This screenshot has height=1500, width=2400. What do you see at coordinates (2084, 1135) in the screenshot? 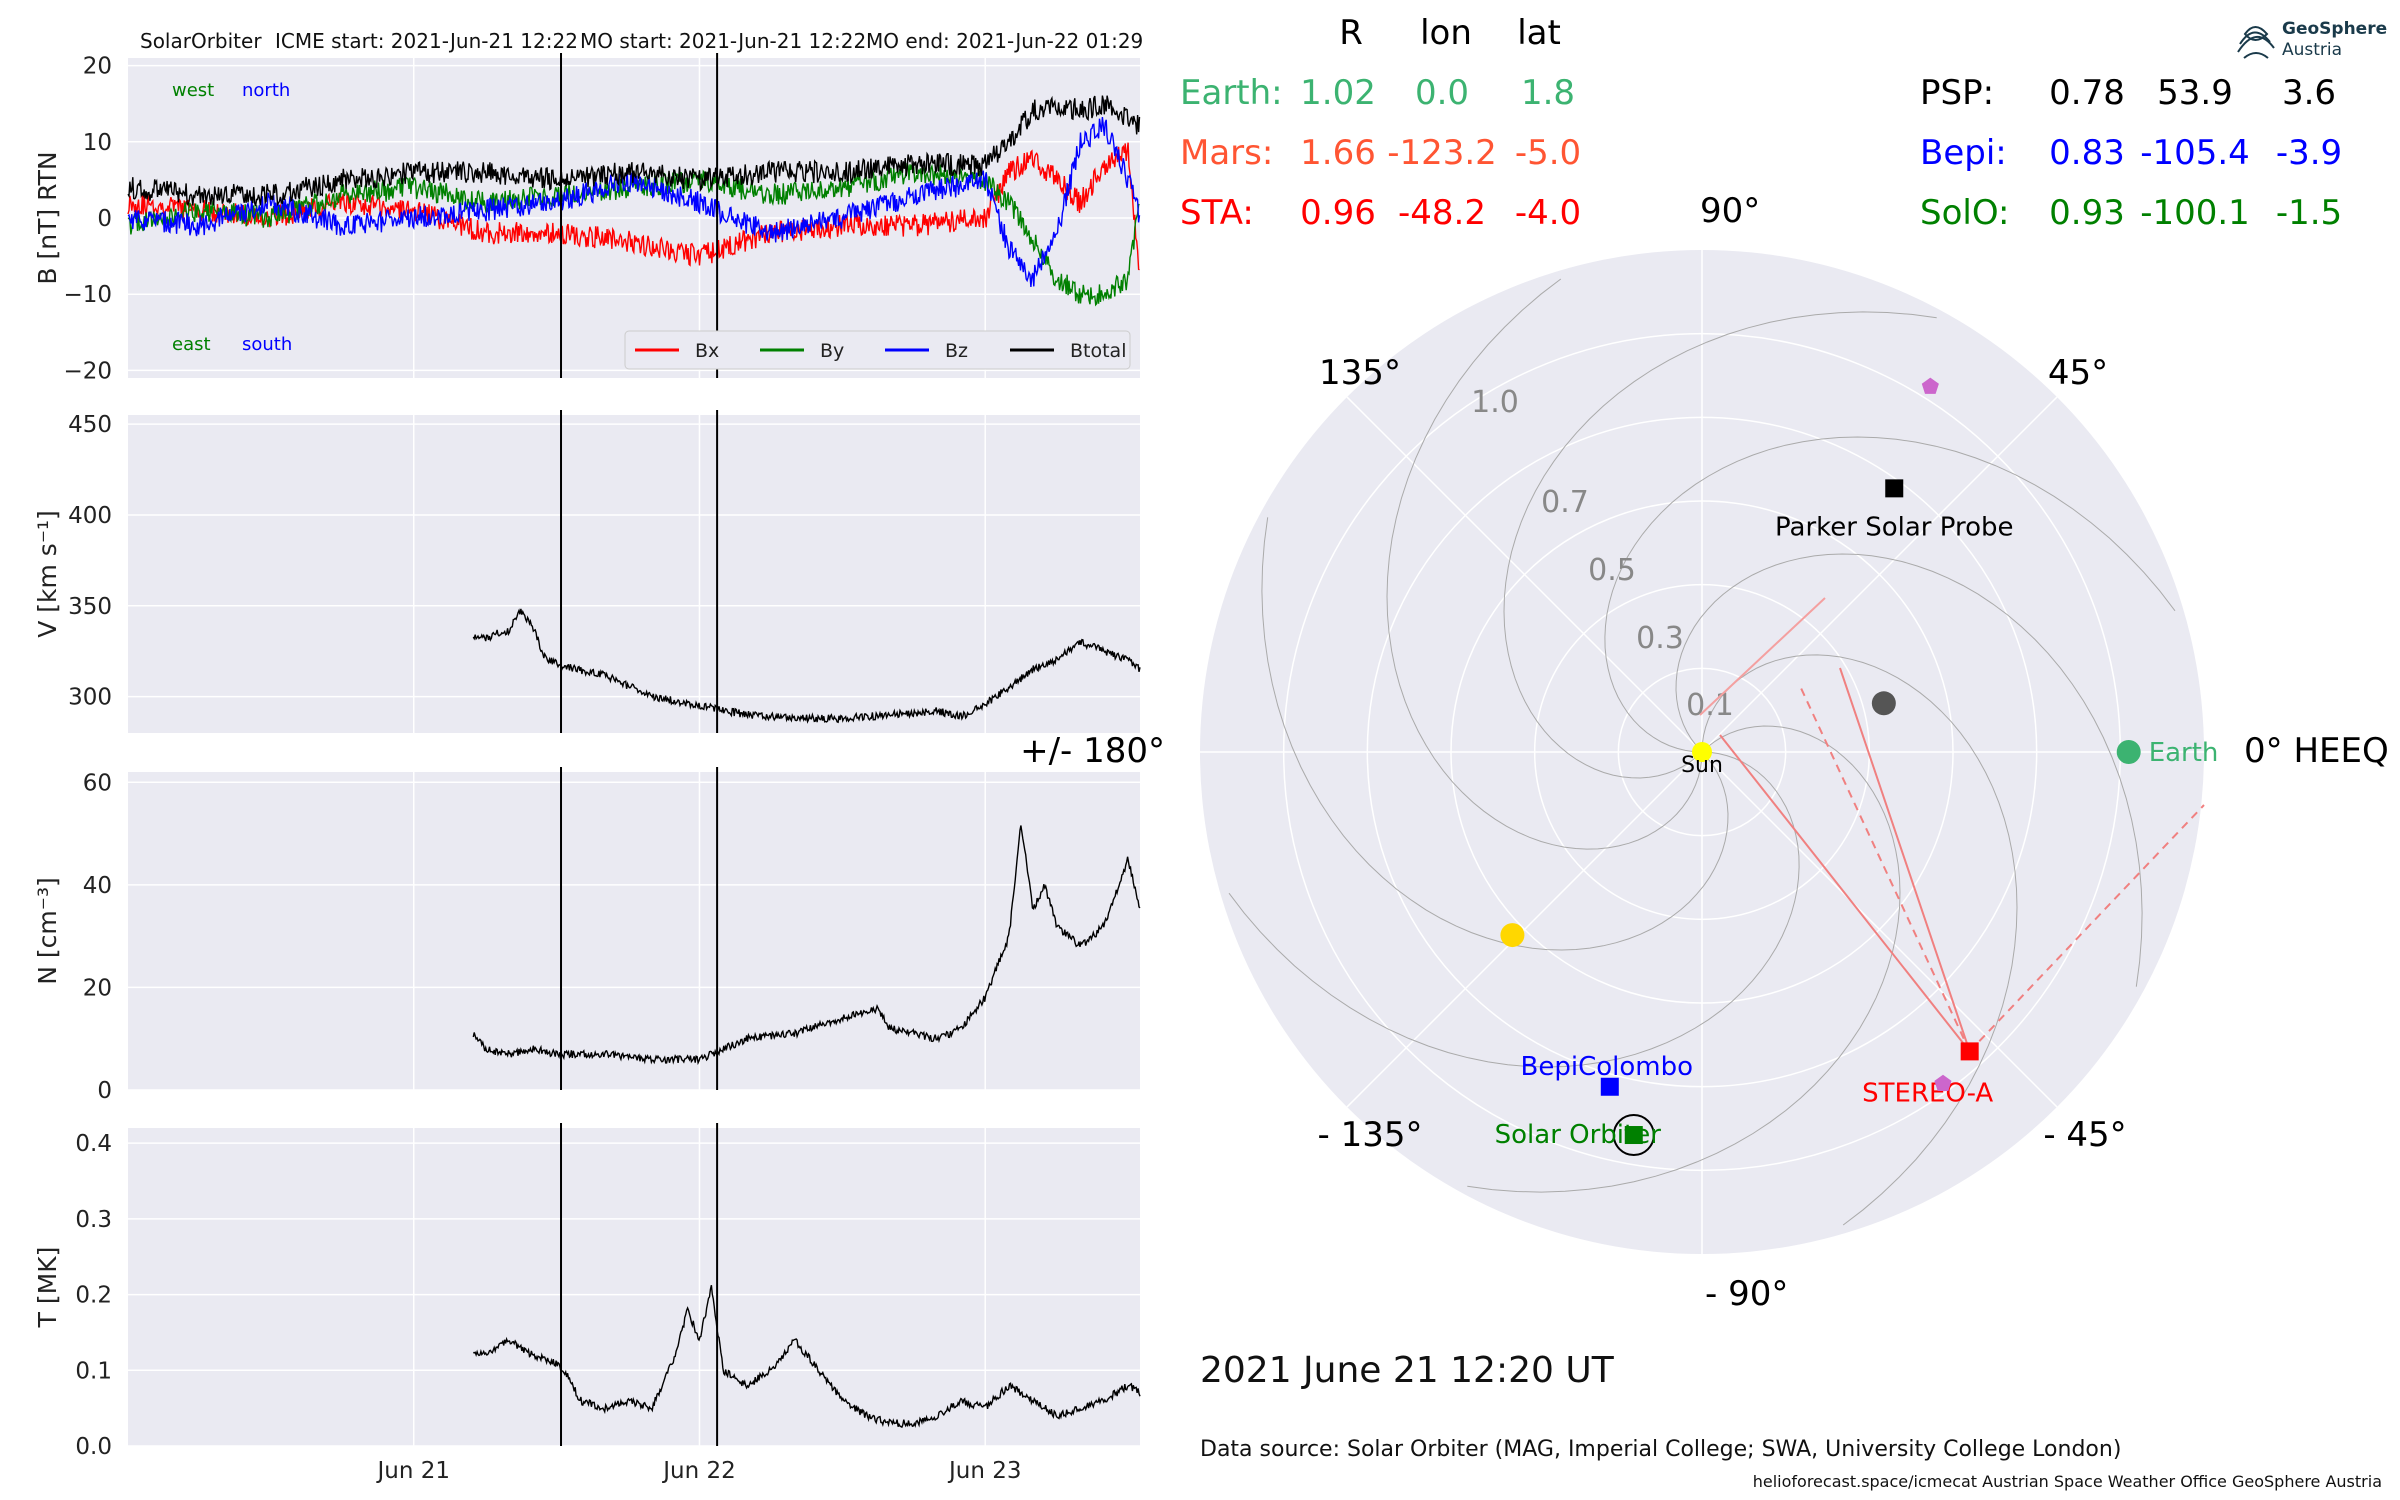
I see `angle-label: - 45°` at bounding box center [2084, 1135].